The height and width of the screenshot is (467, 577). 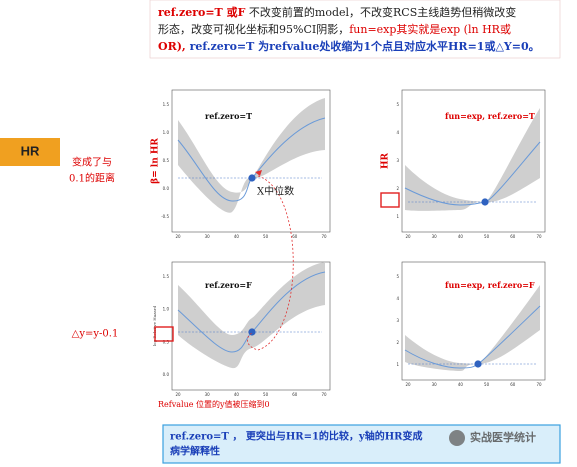 I want to click on note-text: 不改变前置的model，不改变RCS主线趋势但稍微改变, so click(x=380, y=12).